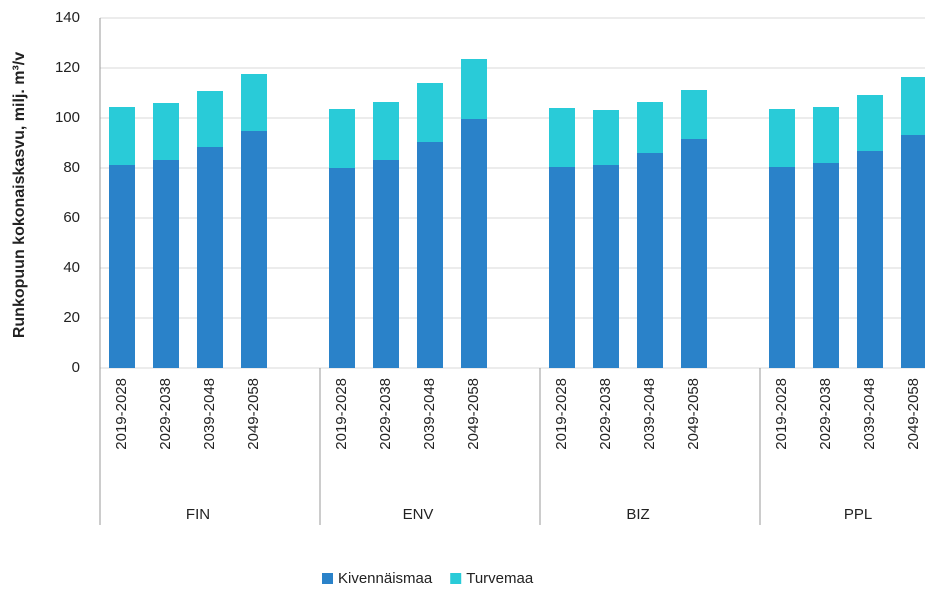  What do you see at coordinates (858, 514) in the screenshot?
I see `group-label: PPL` at bounding box center [858, 514].